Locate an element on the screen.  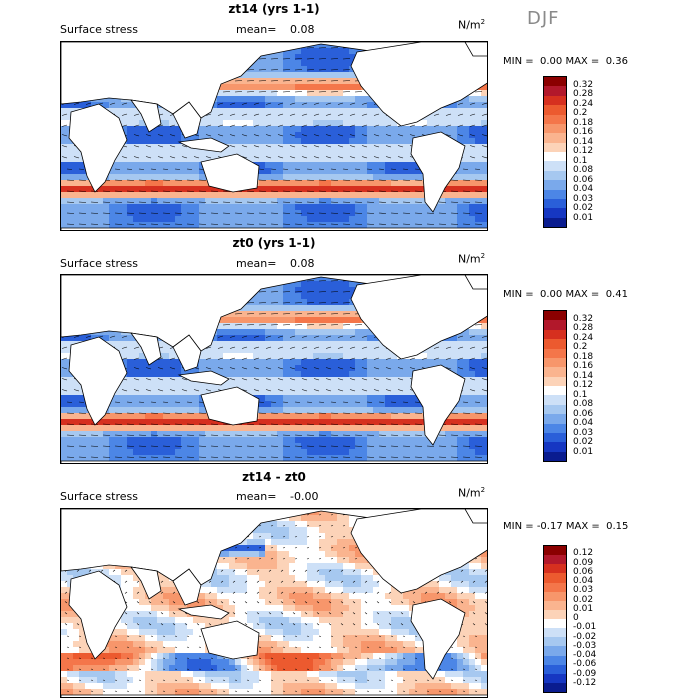
colorbar-tick-label: 0.18 is located at coordinates (583, 356).